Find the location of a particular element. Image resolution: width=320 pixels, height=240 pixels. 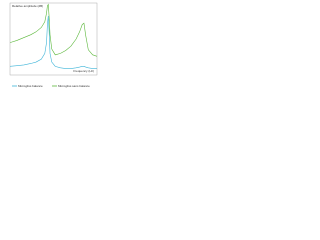

plot-frame is located at coordinates (53, 39).